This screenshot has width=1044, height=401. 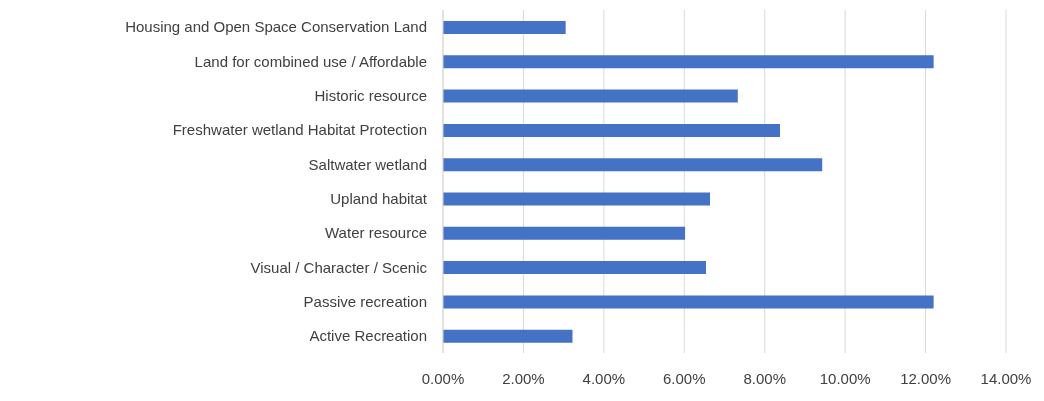 What do you see at coordinates (368, 336) in the screenshot?
I see `y-tick-label: Active Recreation` at bounding box center [368, 336].